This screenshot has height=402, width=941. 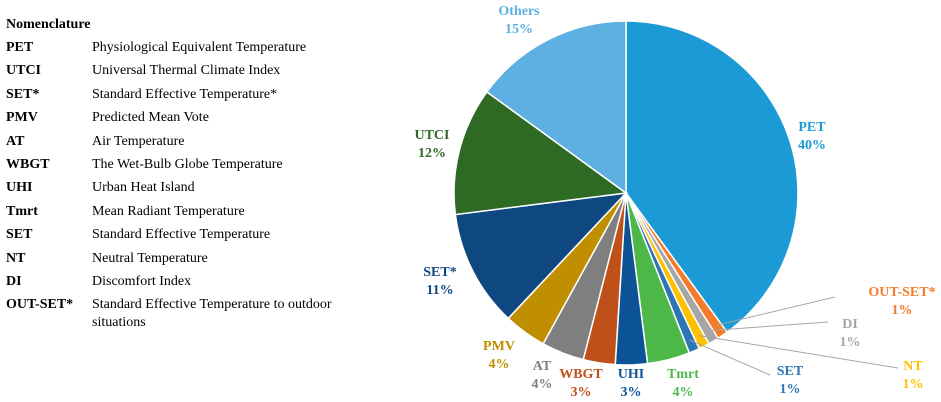 What do you see at coordinates (431, 135) in the screenshot?
I see `slice-label: UTCI` at bounding box center [431, 135].